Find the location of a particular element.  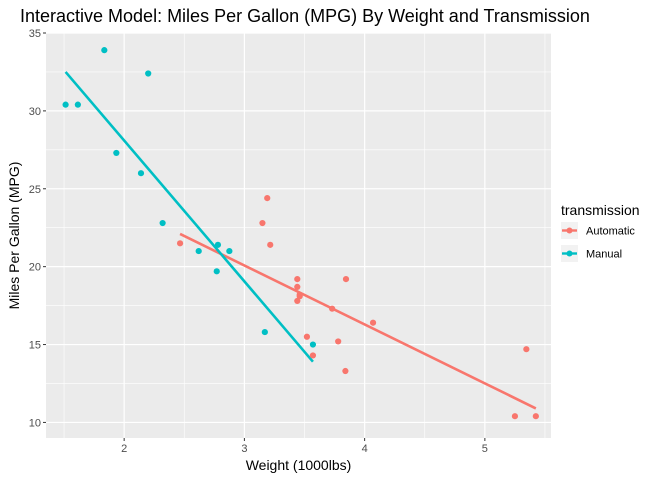

x-tick-label: 3 is located at coordinates (244, 449).